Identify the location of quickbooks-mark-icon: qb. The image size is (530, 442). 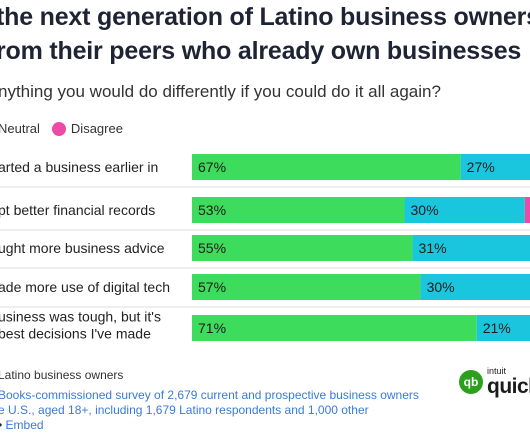
(471, 382).